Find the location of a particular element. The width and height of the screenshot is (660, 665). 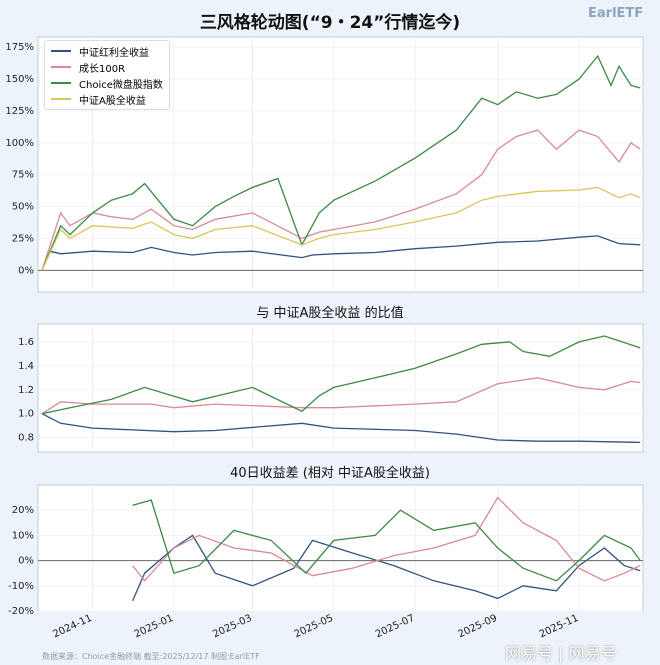

y-tick-label: 125% is located at coordinates (19, 111).